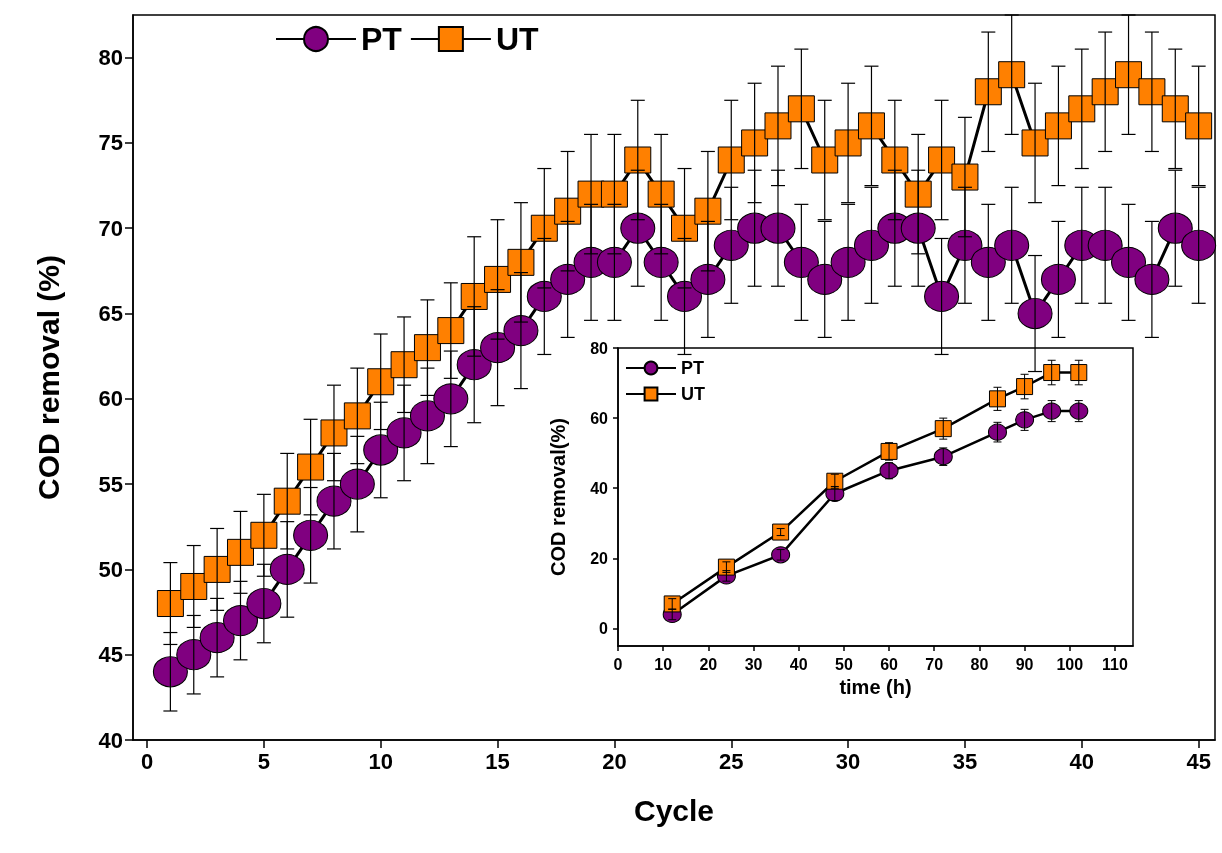  What do you see at coordinates (558, 497) in the screenshot?
I see `y-axis-title: COD removal(%)` at bounding box center [558, 497].